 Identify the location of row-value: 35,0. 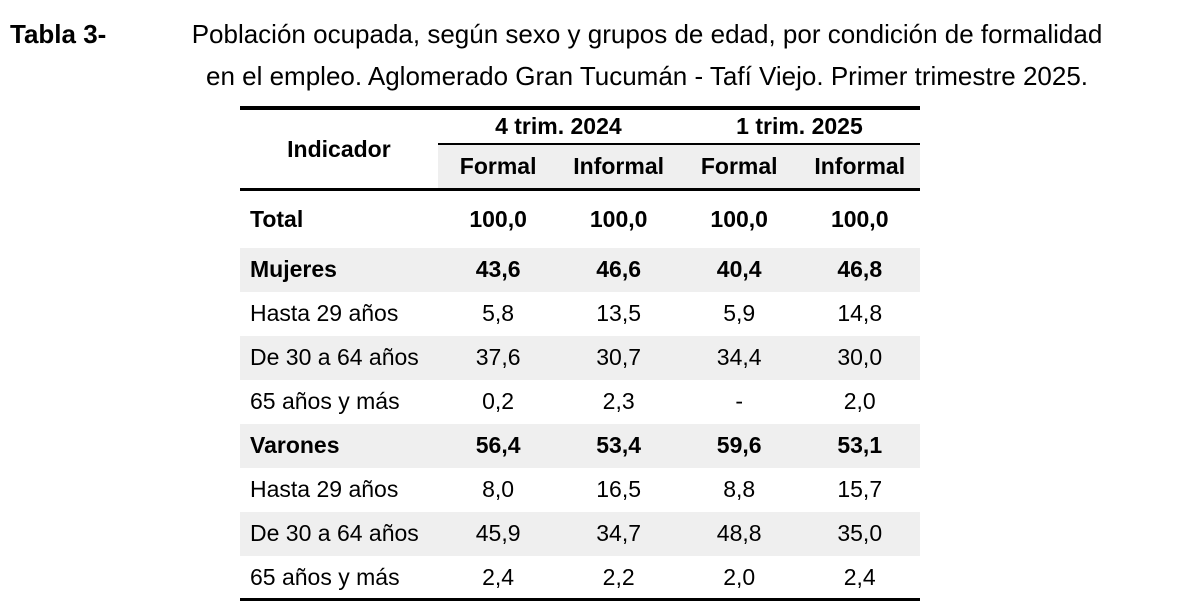
(859, 533).